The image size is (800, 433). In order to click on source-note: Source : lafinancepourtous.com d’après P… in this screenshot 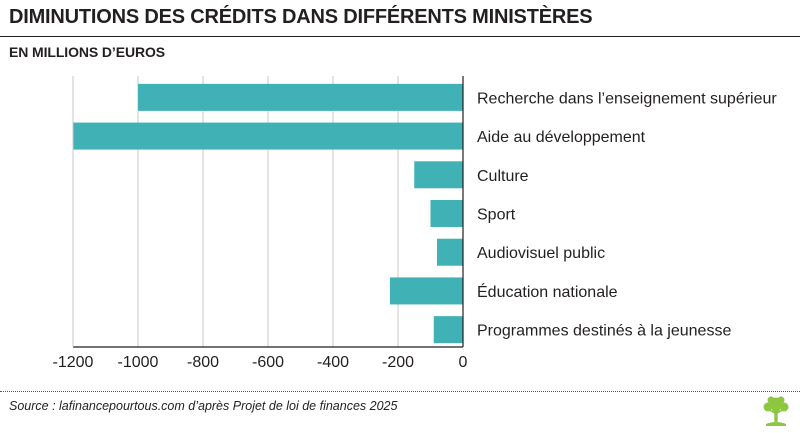, I will do `click(203, 406)`.